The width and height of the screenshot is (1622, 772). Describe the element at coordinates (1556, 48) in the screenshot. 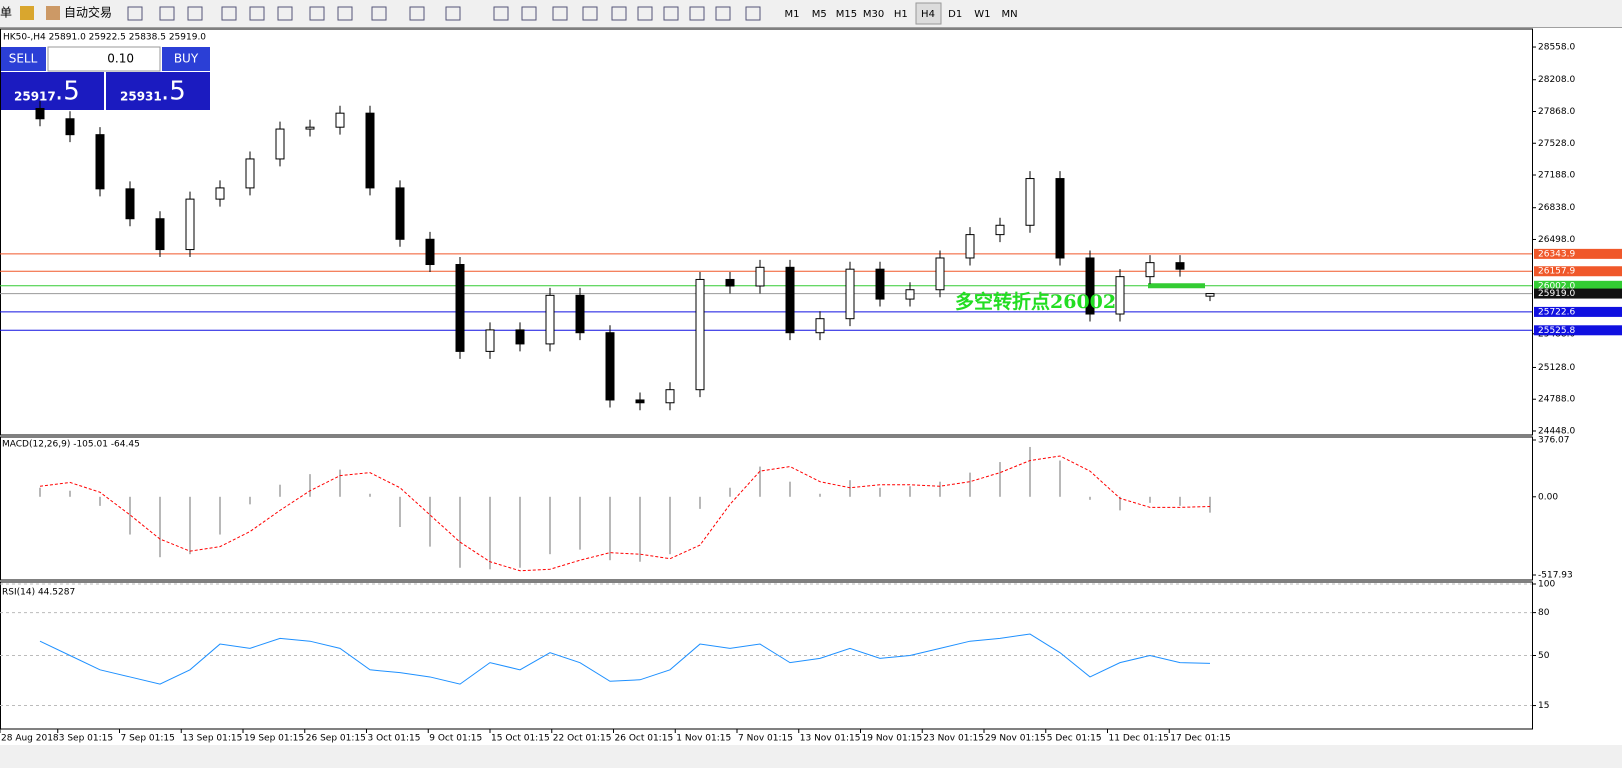

I see `y-tick-label: 28558.0` at that location.